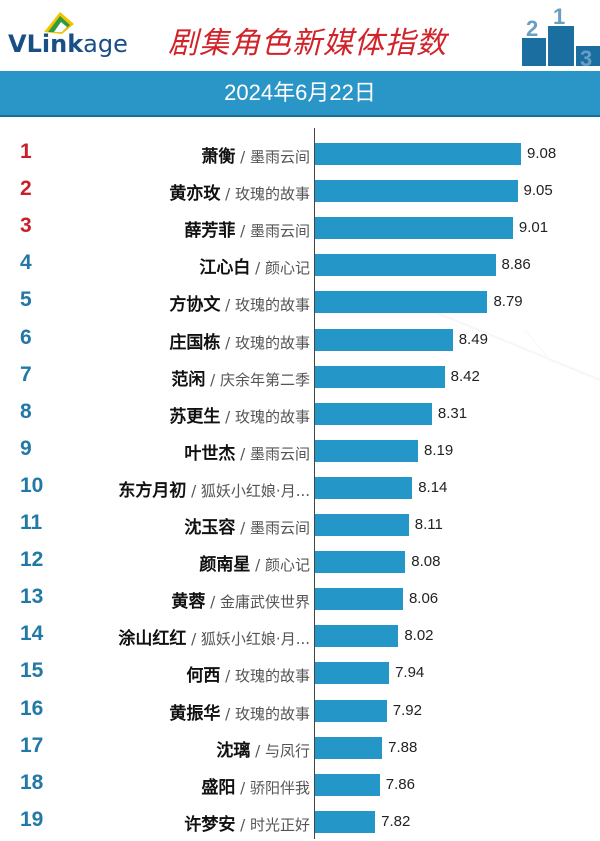  Describe the element at coordinates (32, 671) in the screenshot. I see `rank-number: 15` at that location.